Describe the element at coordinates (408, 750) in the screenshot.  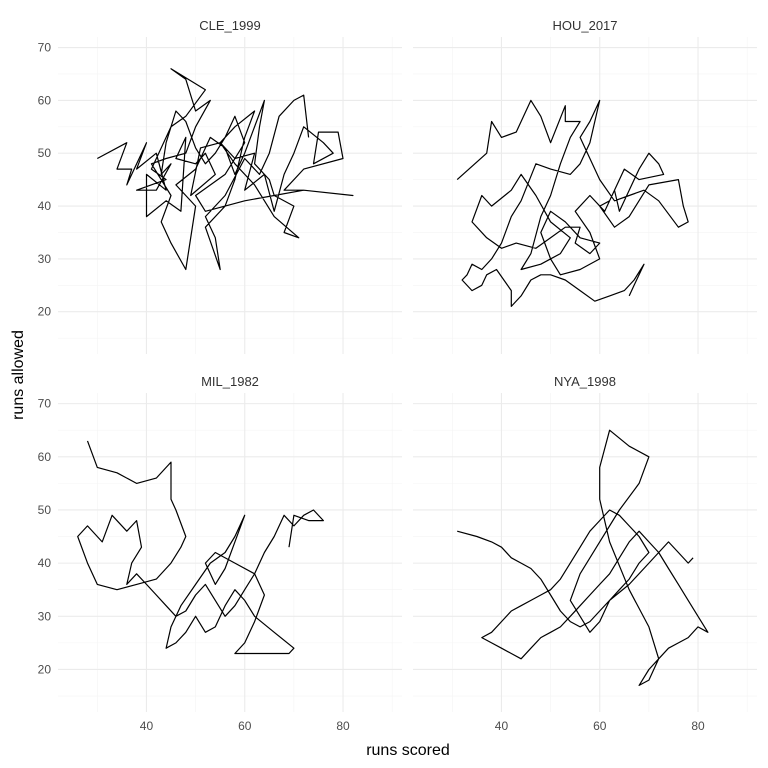
I see `x-axis-title: runs scored` at that location.